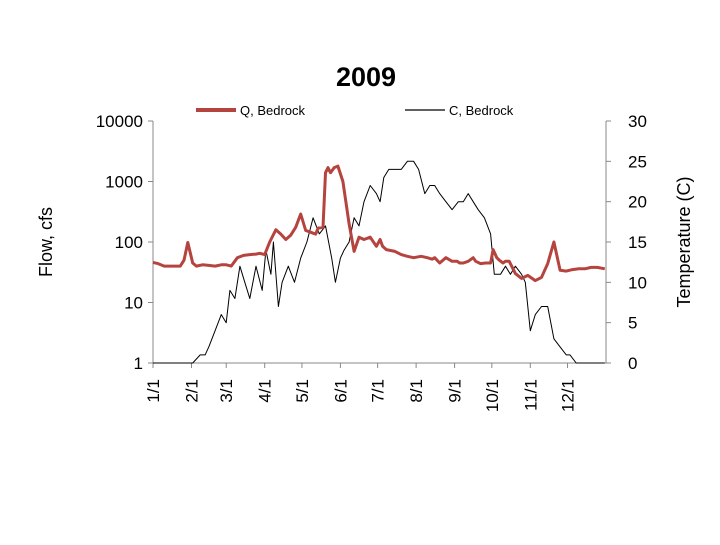  Describe the element at coordinates (133, 303) in the screenshot. I see `y-tick-label: 10` at that location.